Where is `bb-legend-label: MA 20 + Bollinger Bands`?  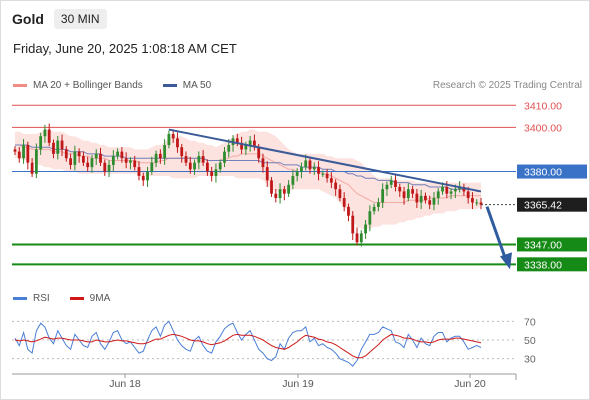 bb-legend-label: MA 20 + Bollinger Bands is located at coordinates (88, 85).